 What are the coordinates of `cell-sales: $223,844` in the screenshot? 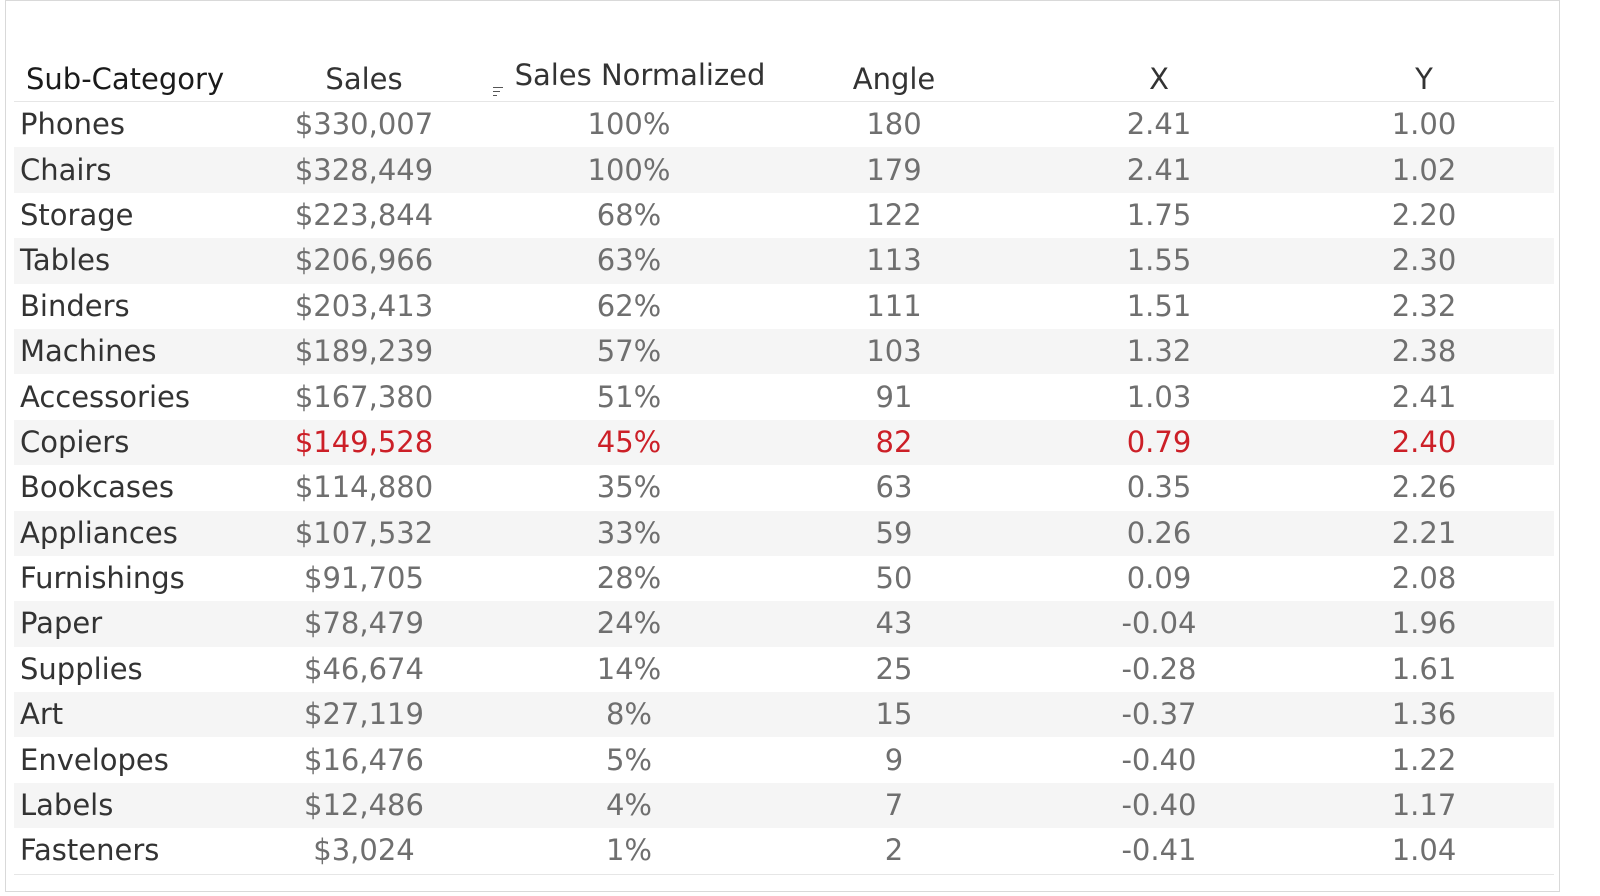 It's located at (364, 214).